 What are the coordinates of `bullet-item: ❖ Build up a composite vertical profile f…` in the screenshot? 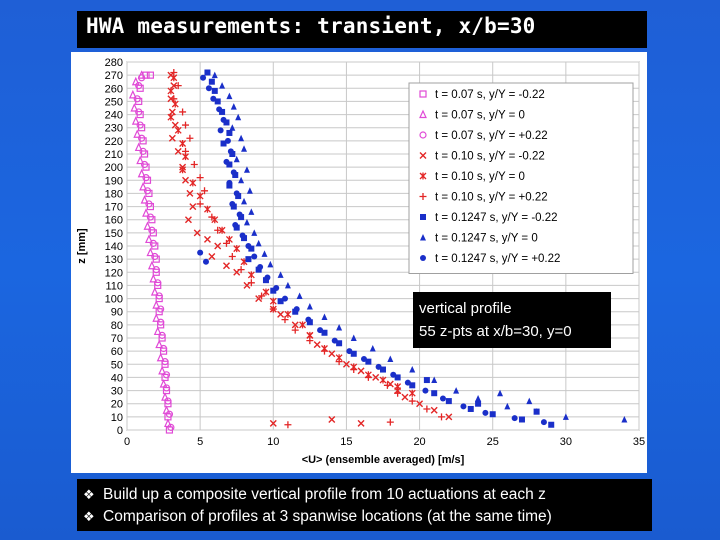 It's located at (367, 495).